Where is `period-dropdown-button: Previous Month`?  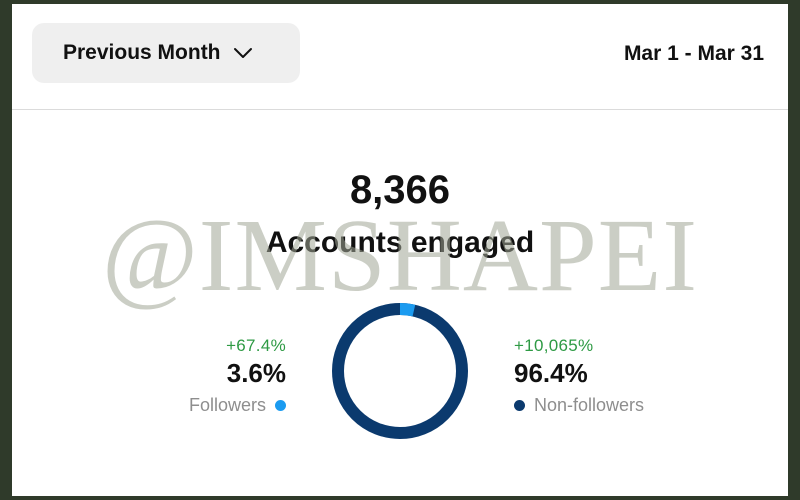
period-dropdown-button: Previous Month is located at coordinates (166, 53).